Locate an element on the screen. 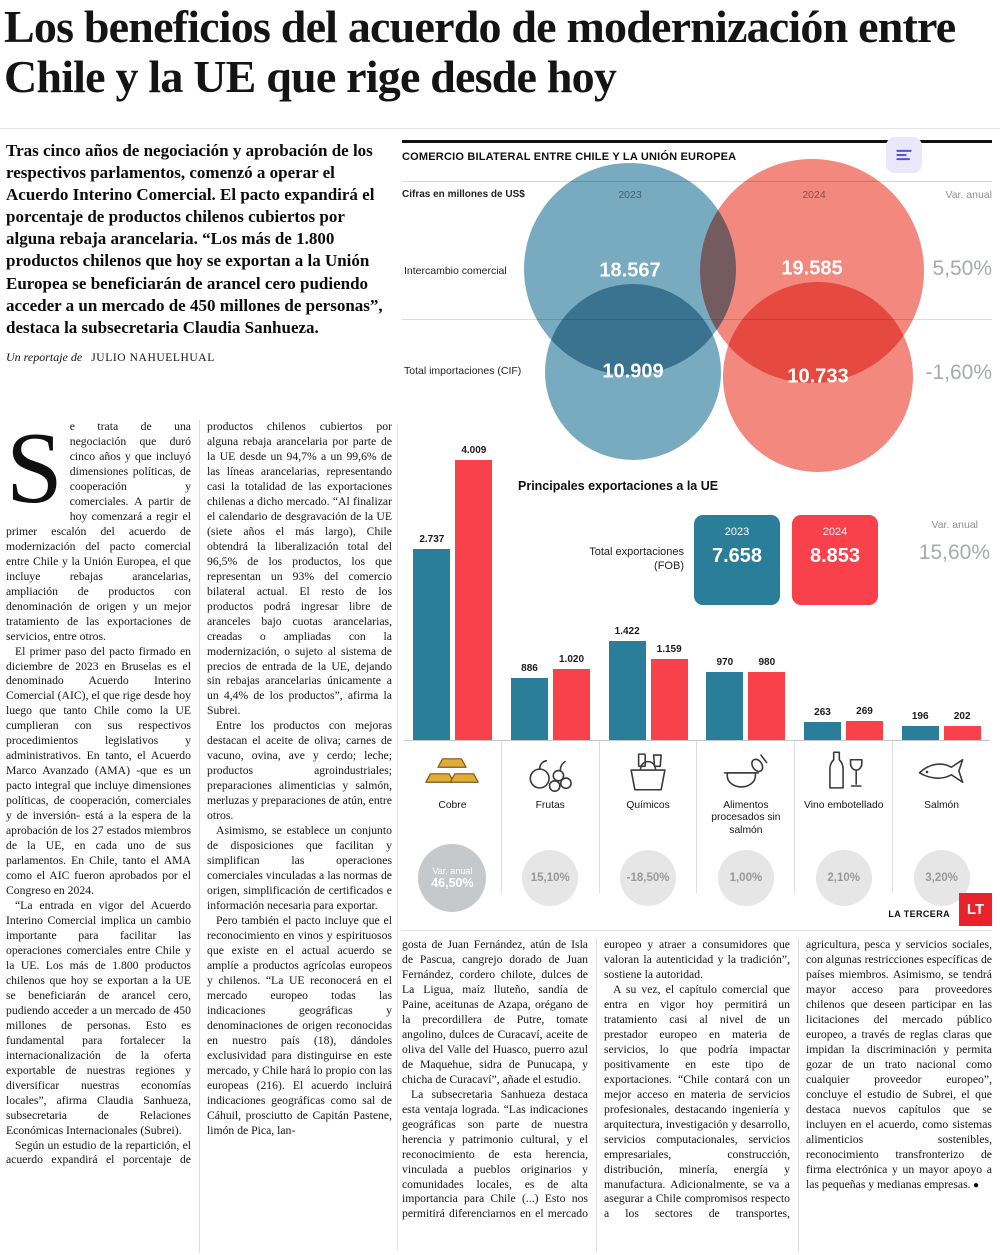 The image size is (1000, 1255). bar-value-label: 970 is located at coordinates (725, 662).